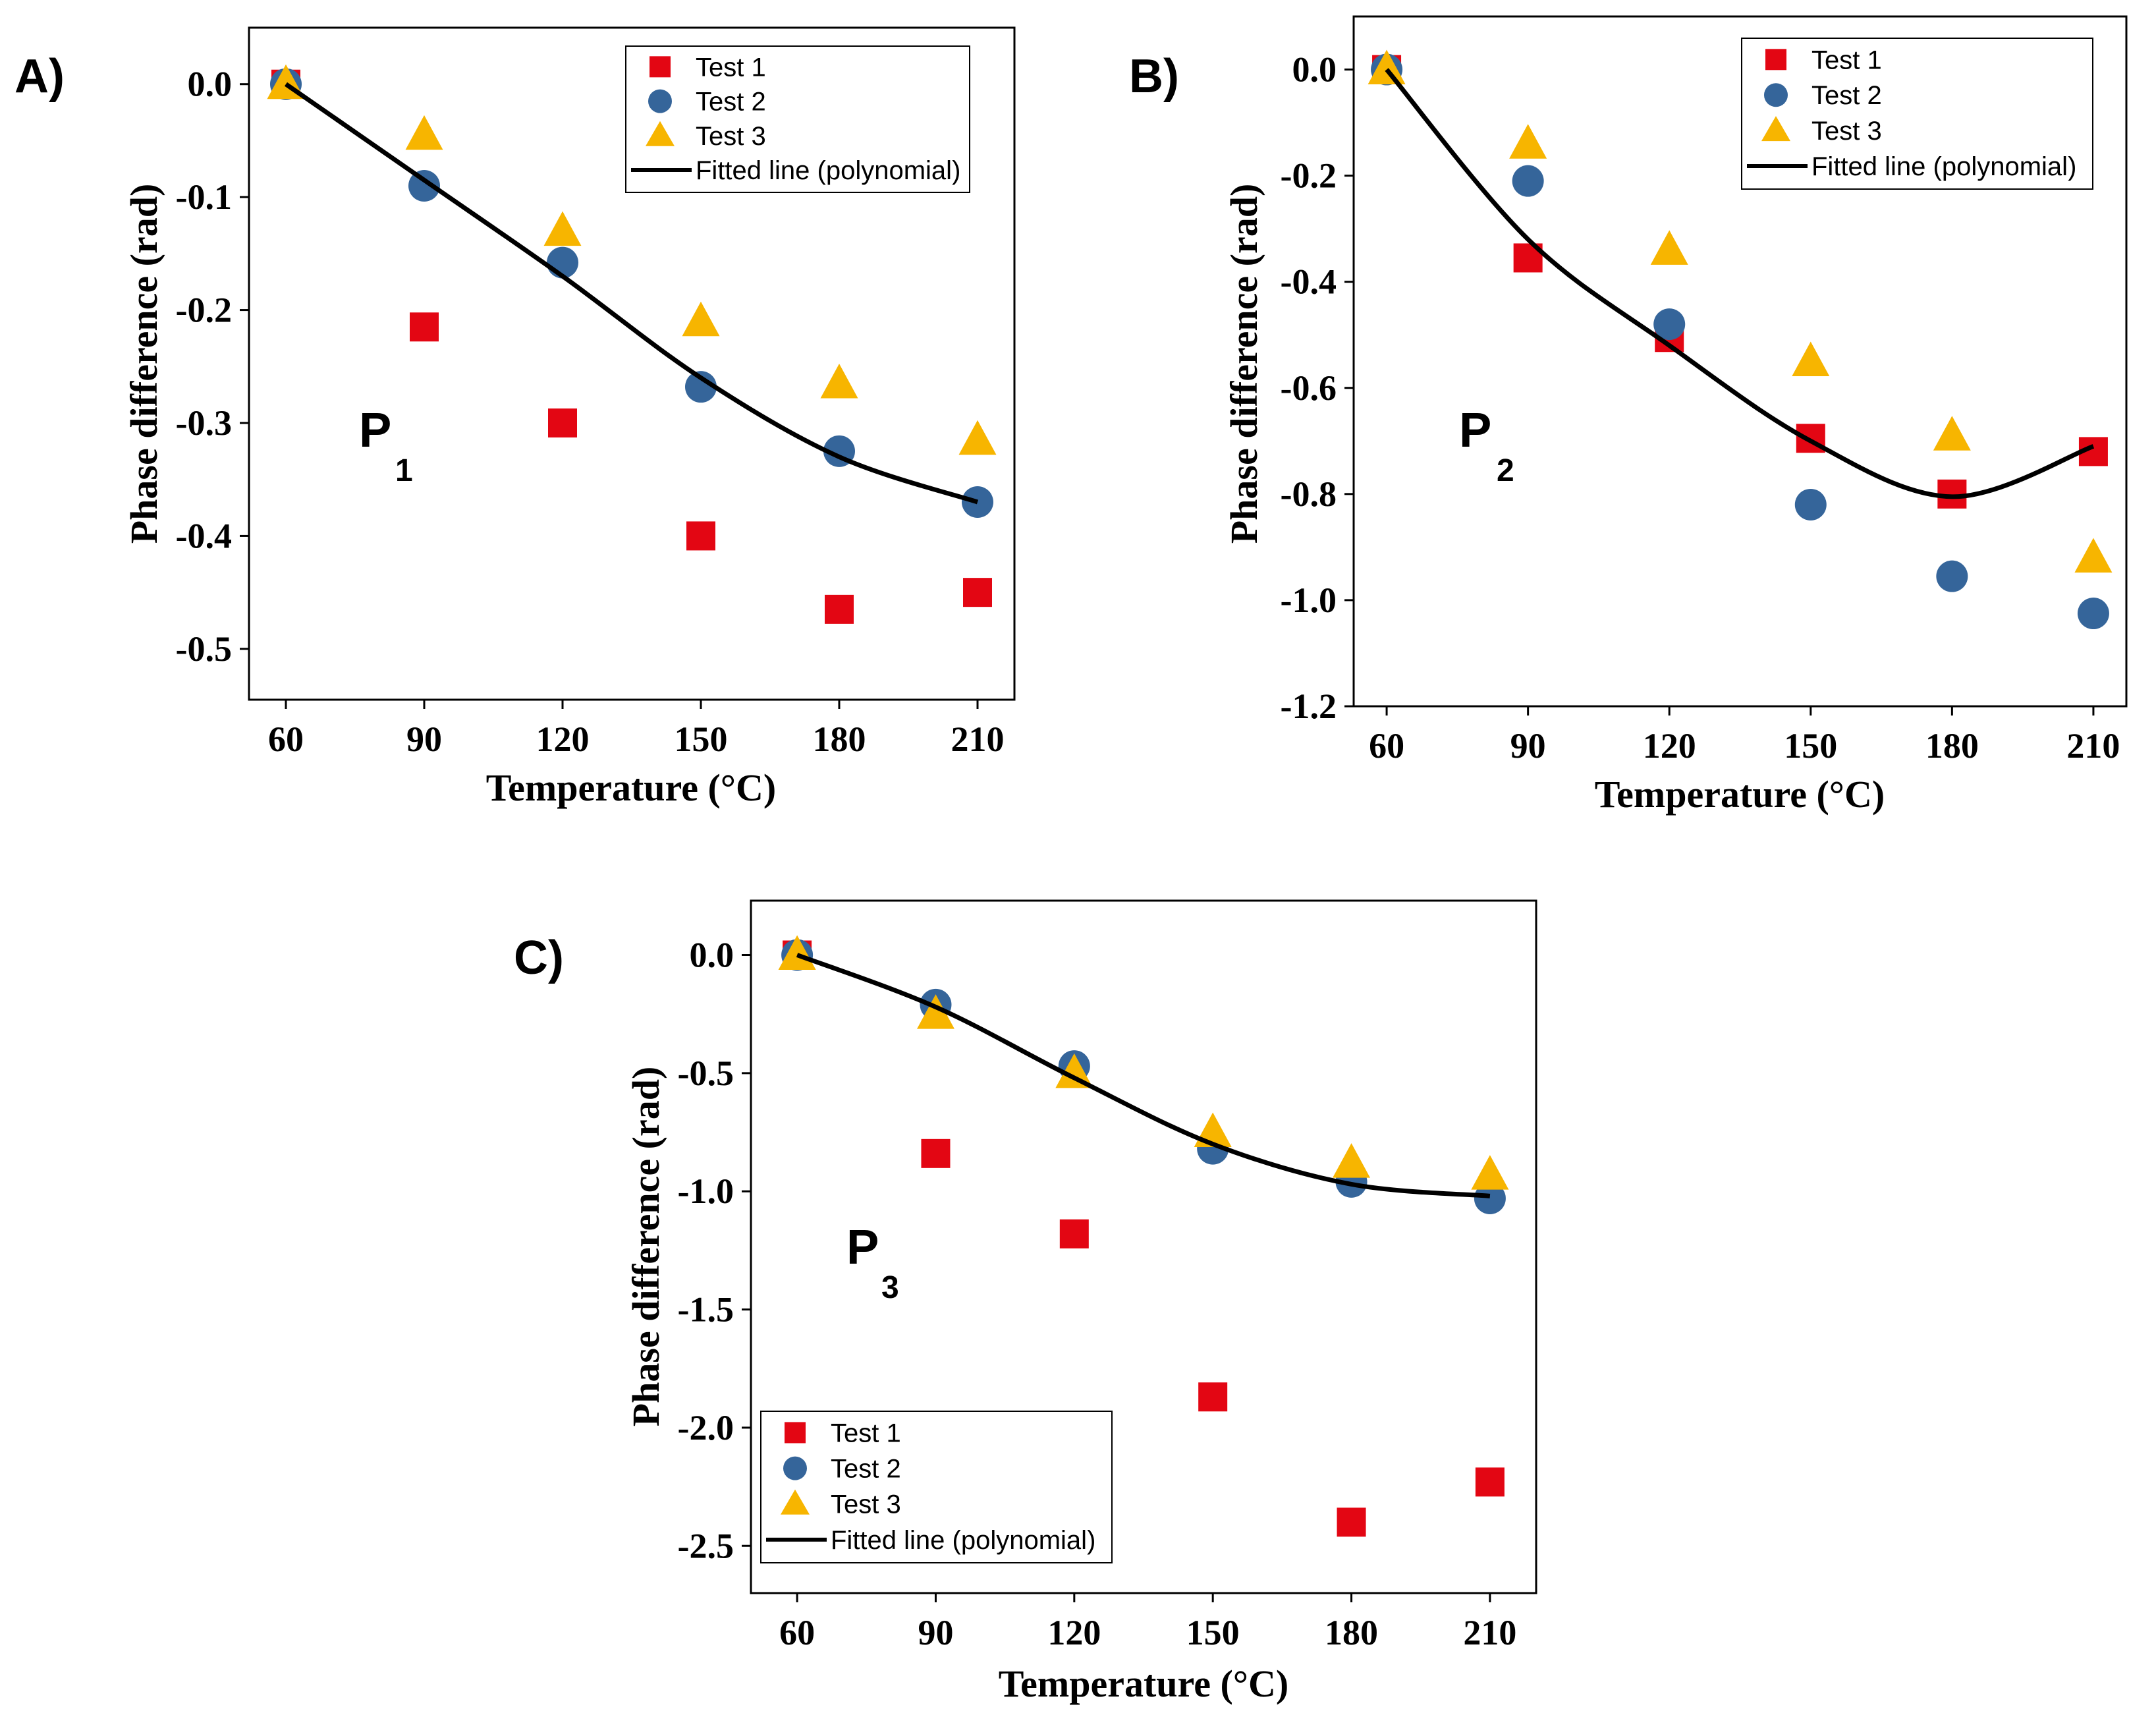  Describe the element at coordinates (1309, 494) in the screenshot. I see `y-tick-label: -0.8` at that location.